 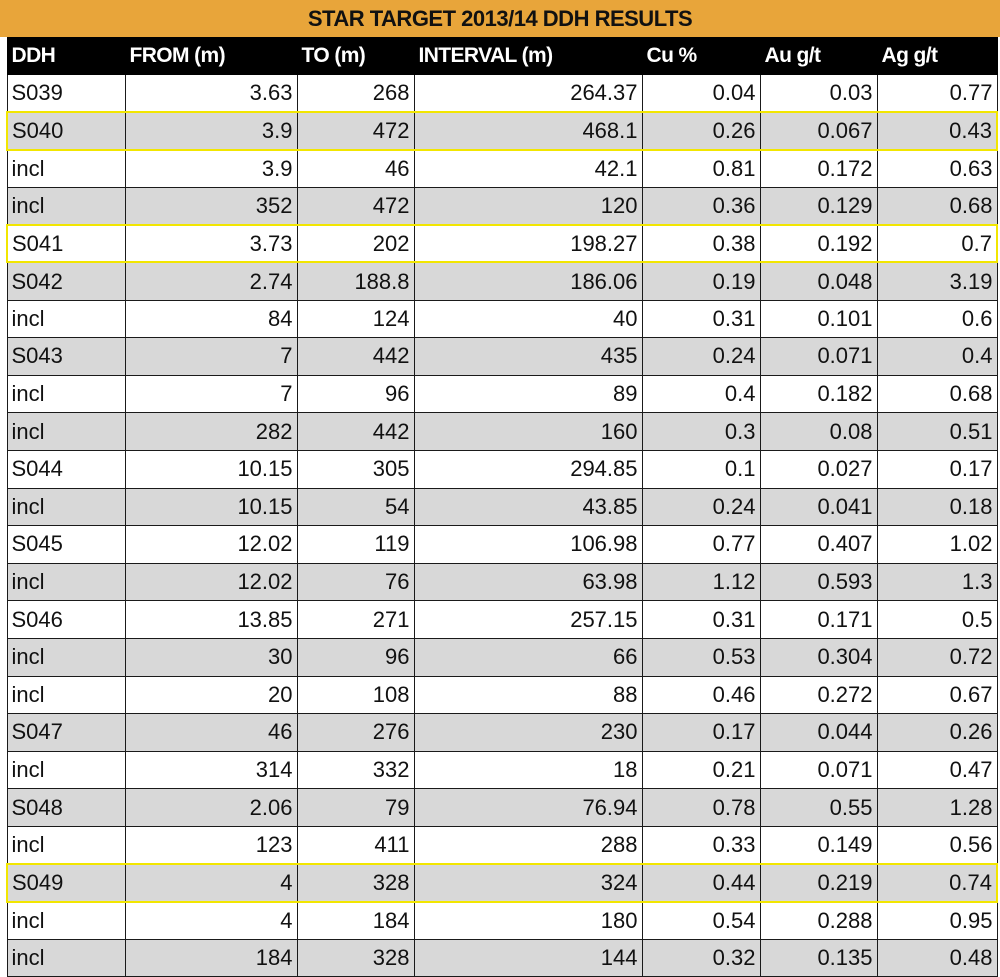 What do you see at coordinates (355, 469) in the screenshot?
I see `to-cell: 305` at bounding box center [355, 469].